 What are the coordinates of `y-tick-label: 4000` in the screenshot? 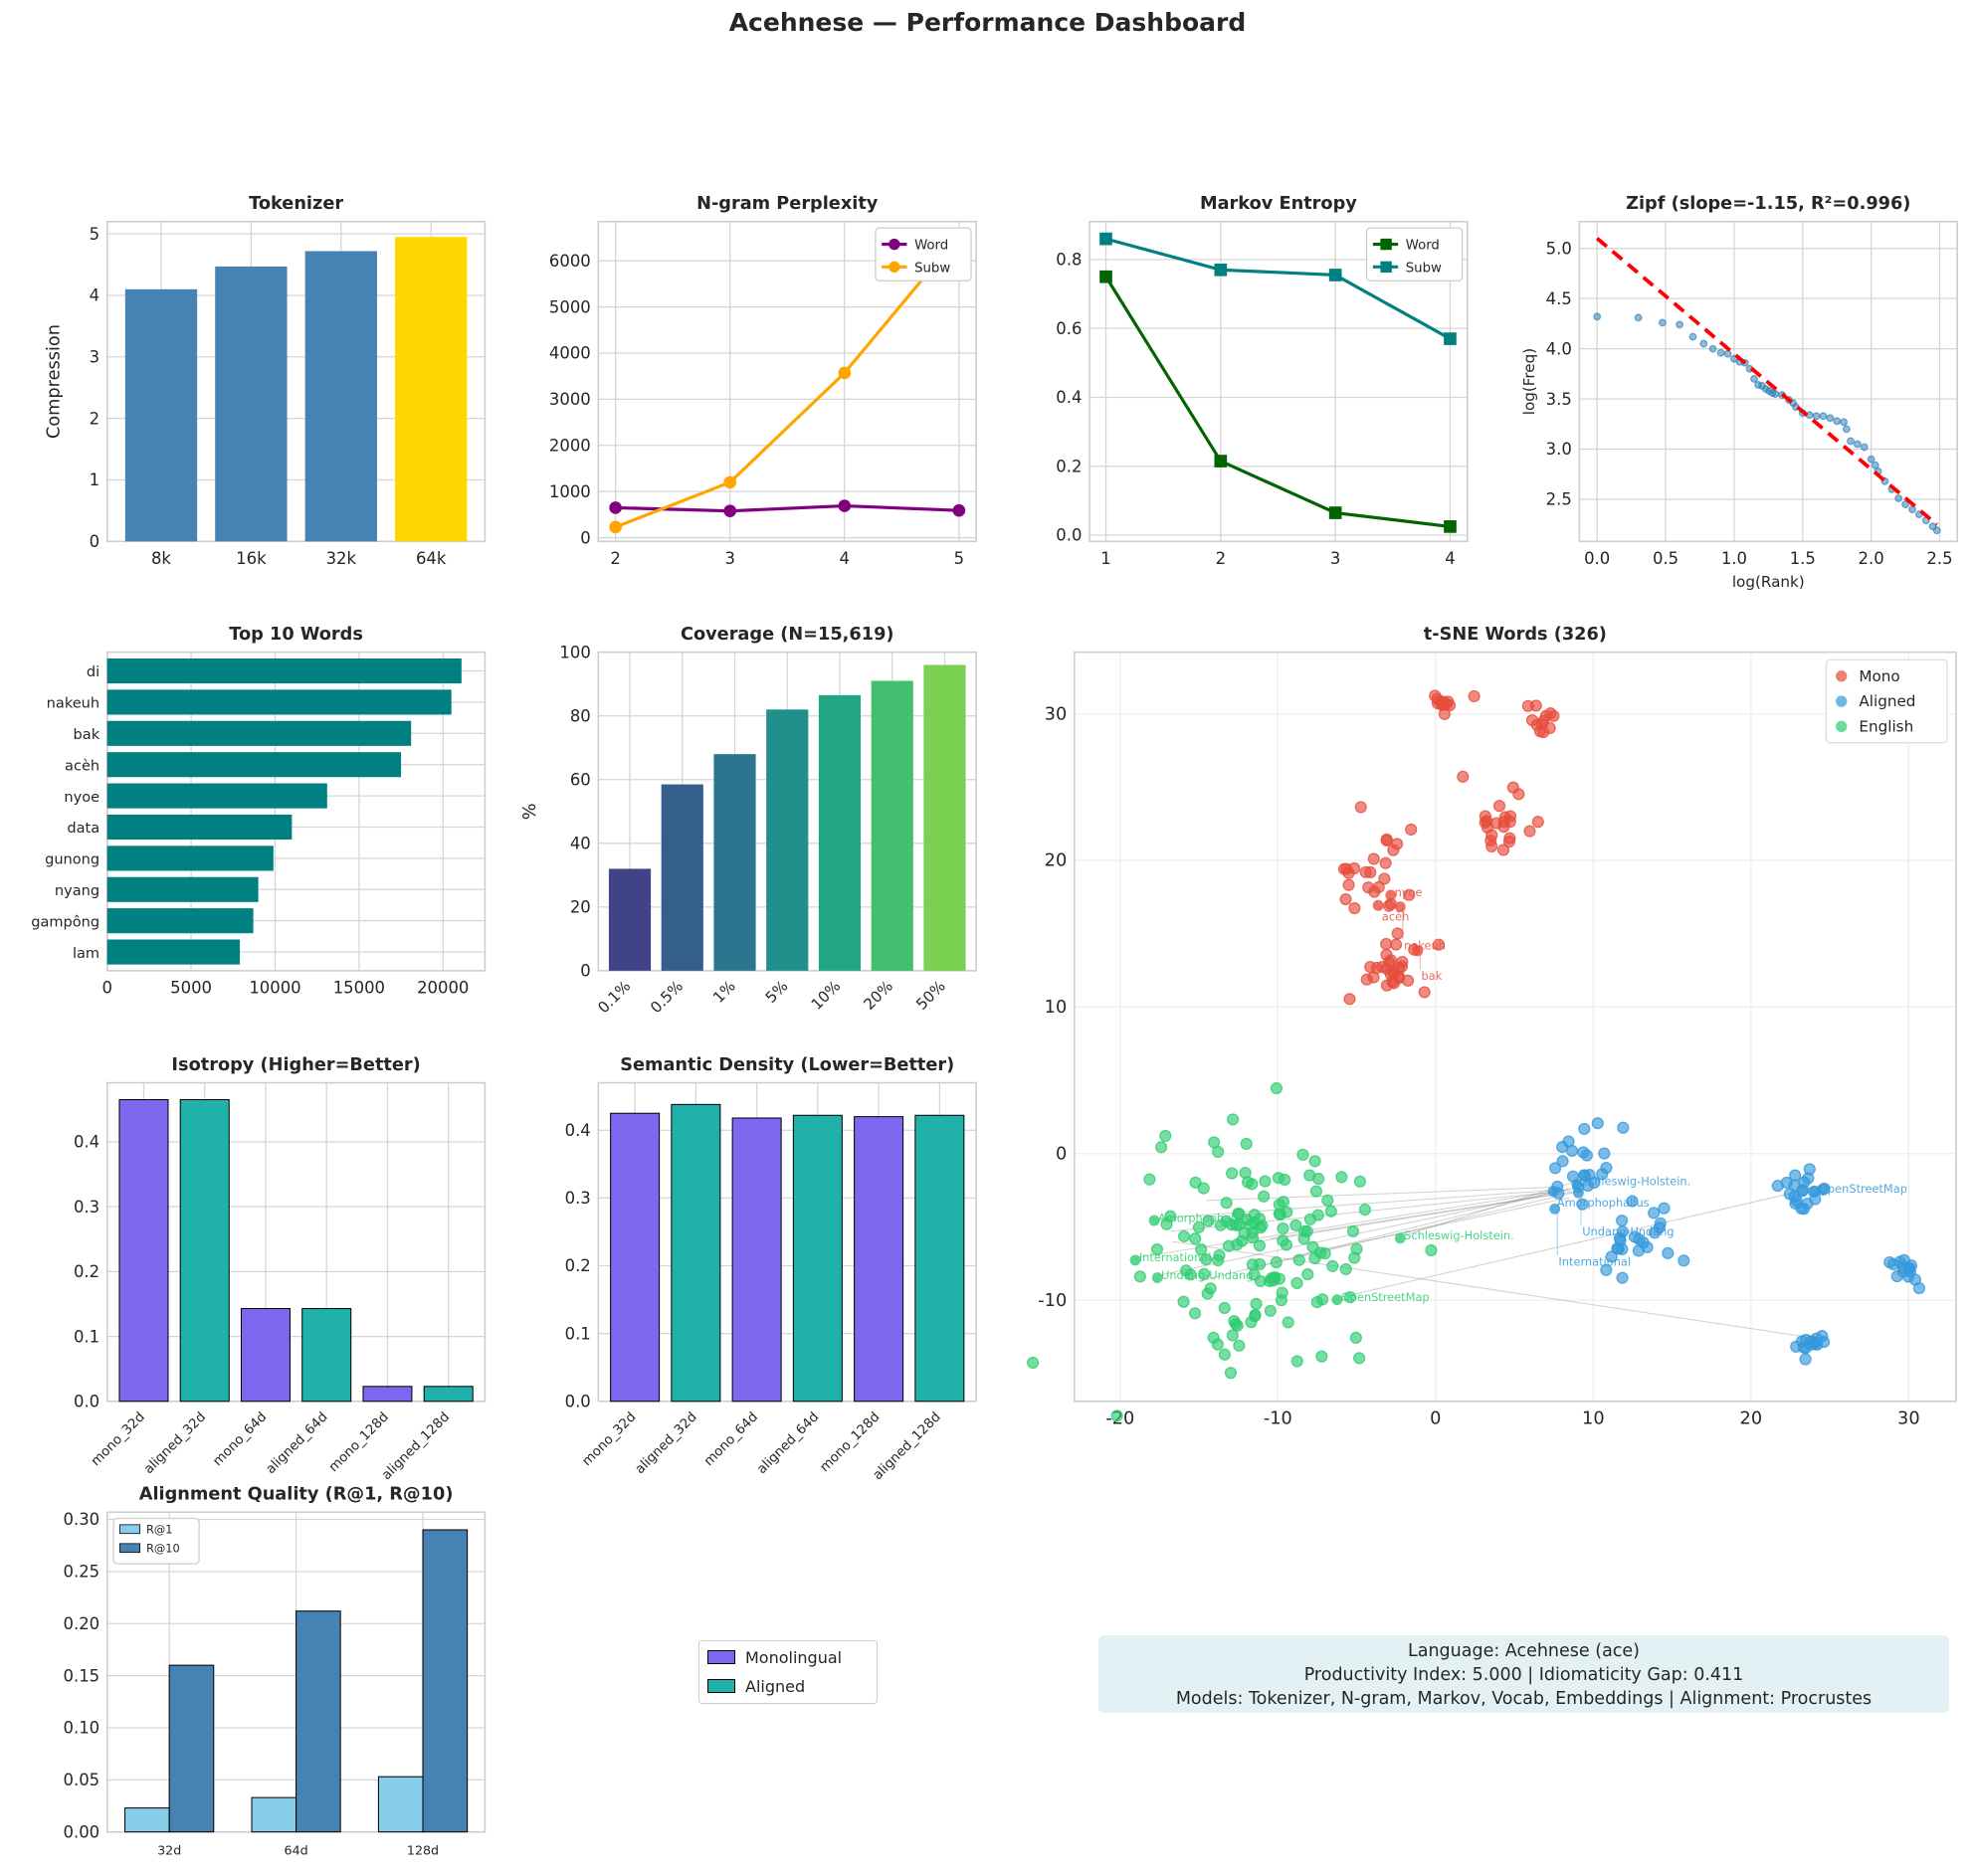 It's located at (570, 353).